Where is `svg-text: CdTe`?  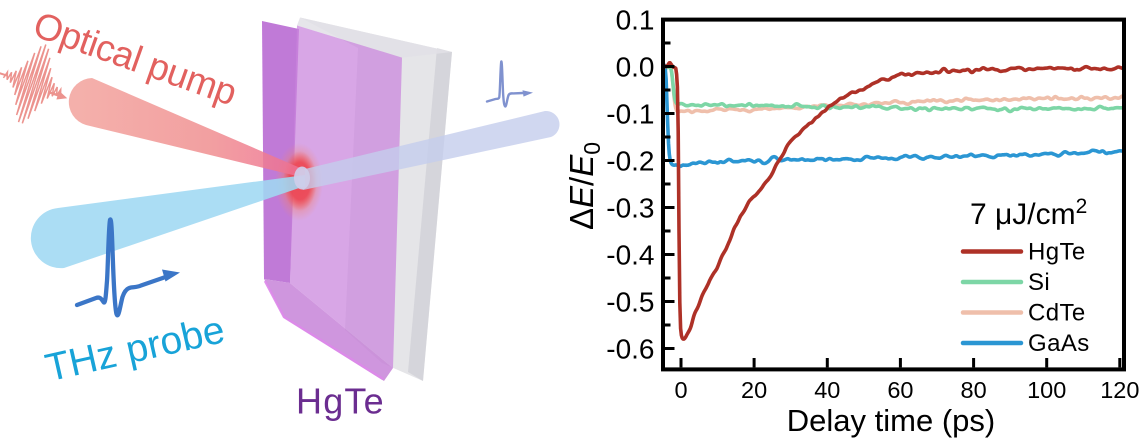 svg-text: CdTe is located at coordinates (1057, 313).